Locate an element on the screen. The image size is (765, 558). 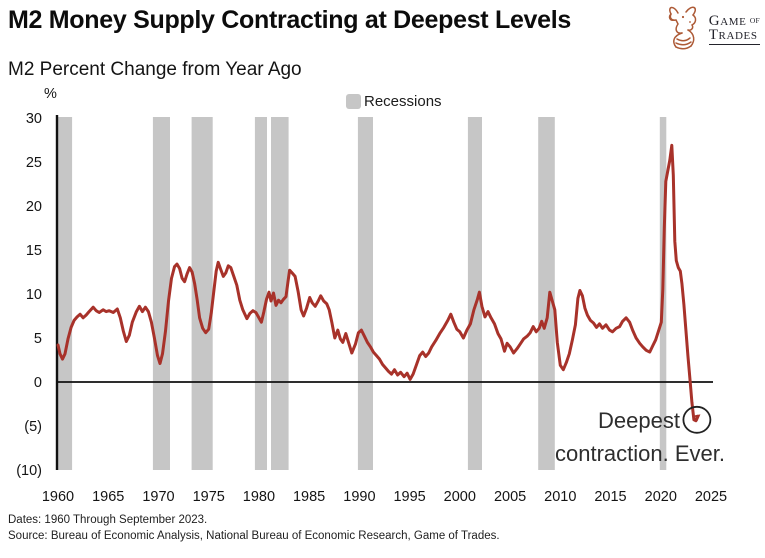
chart-subtitle: M2 Percent Change from Year Ago is located at coordinates (155, 69).